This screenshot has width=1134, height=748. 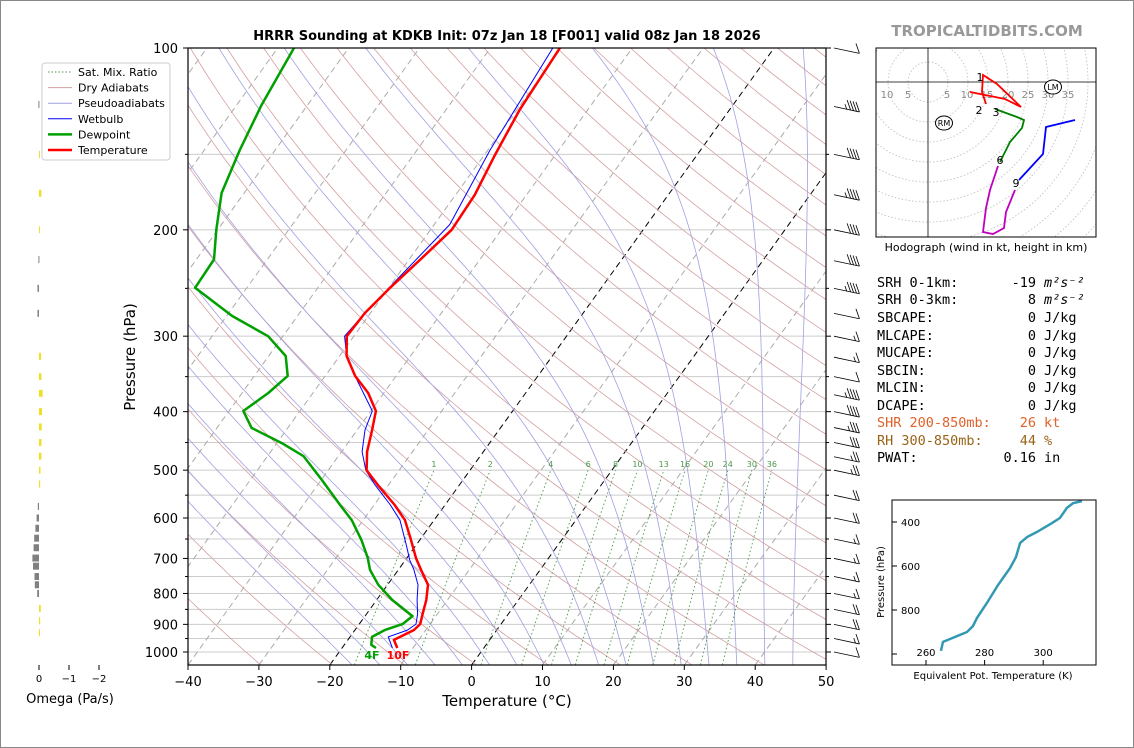 What do you see at coordinates (846, 350) in the screenshot?
I see `wind-barbs` at bounding box center [846, 350].